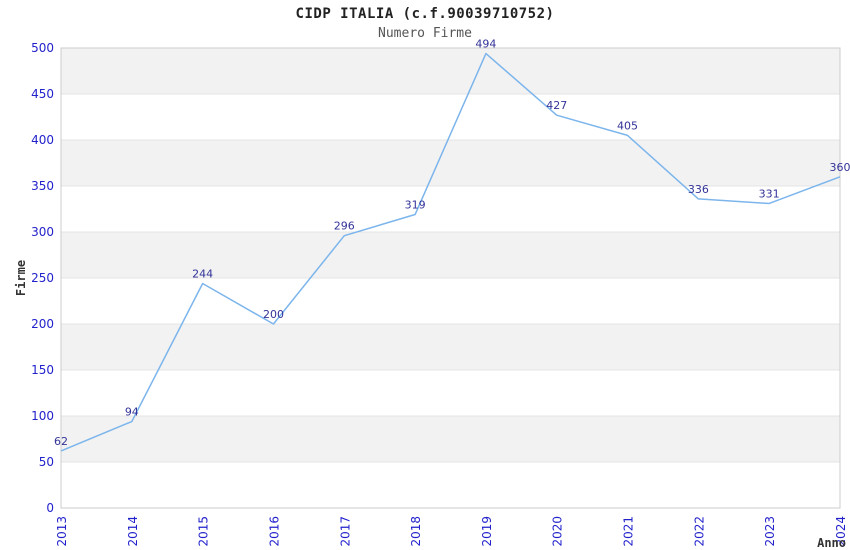 This screenshot has width=850, height=550. I want to click on y-tick-label: 300, so click(42, 232).